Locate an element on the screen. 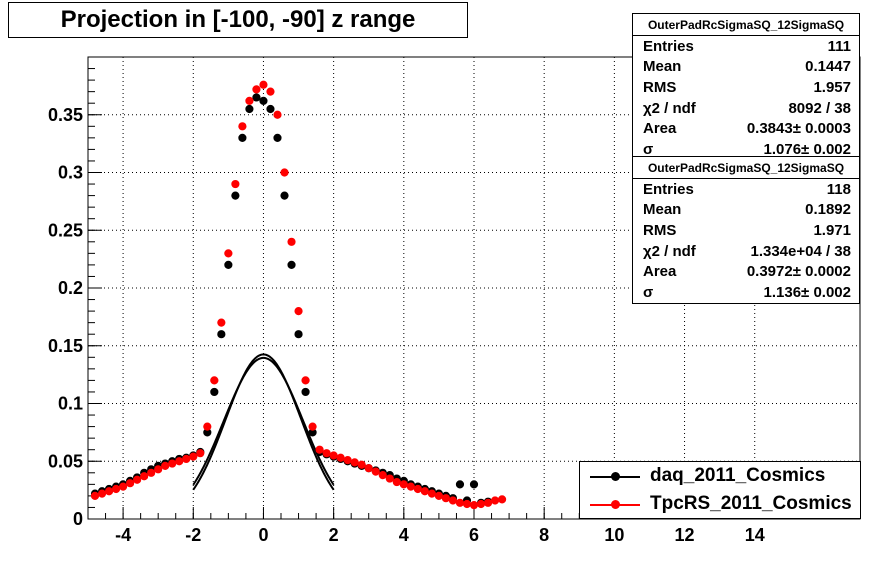  stats-value: 0.3843± 0.0003 is located at coordinates (798, 129).